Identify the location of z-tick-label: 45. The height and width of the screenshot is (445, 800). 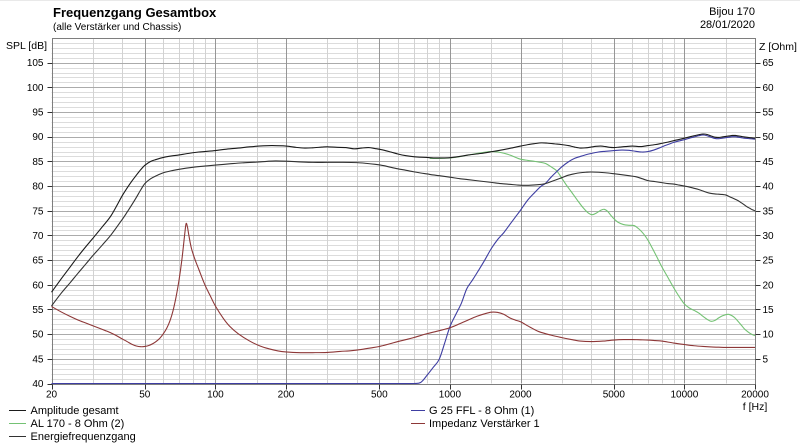
(769, 162).